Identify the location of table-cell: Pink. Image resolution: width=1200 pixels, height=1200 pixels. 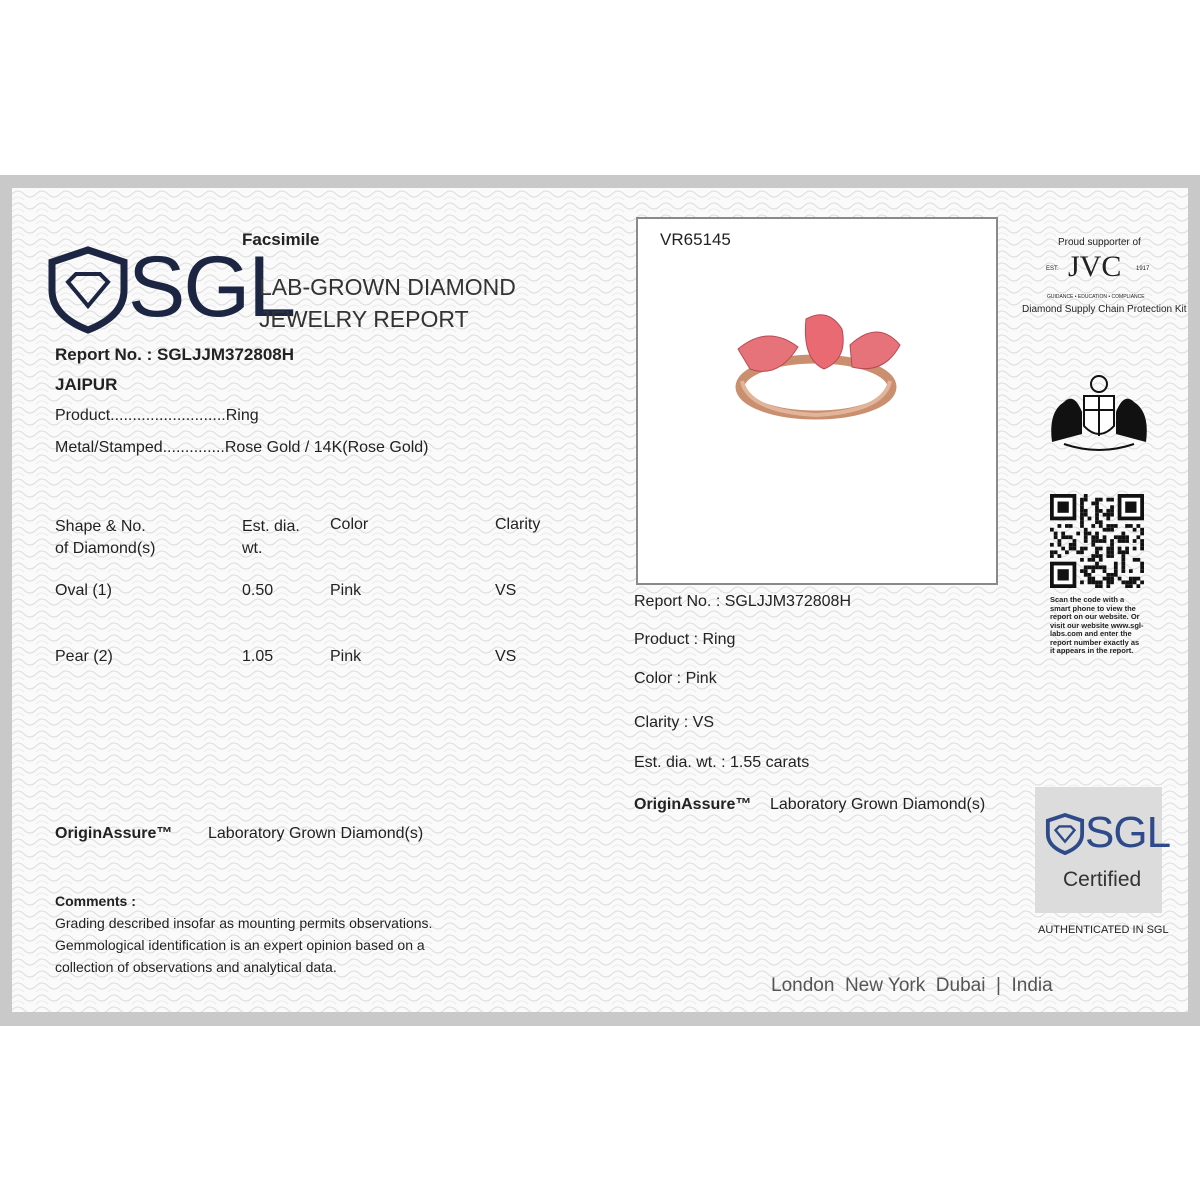
(346, 656).